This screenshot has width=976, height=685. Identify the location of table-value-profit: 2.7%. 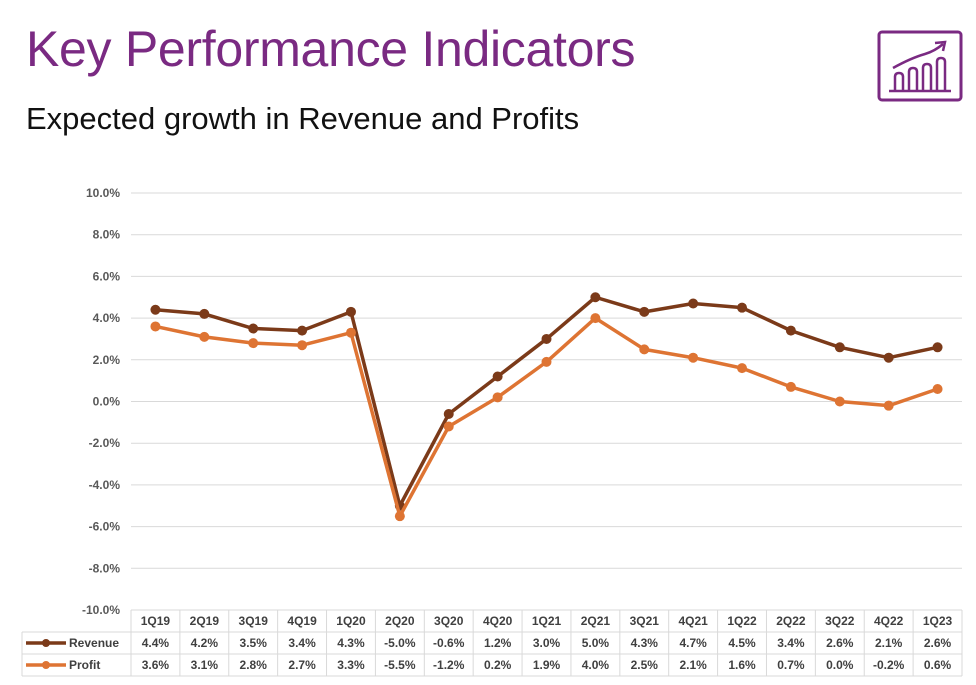
(302, 665).